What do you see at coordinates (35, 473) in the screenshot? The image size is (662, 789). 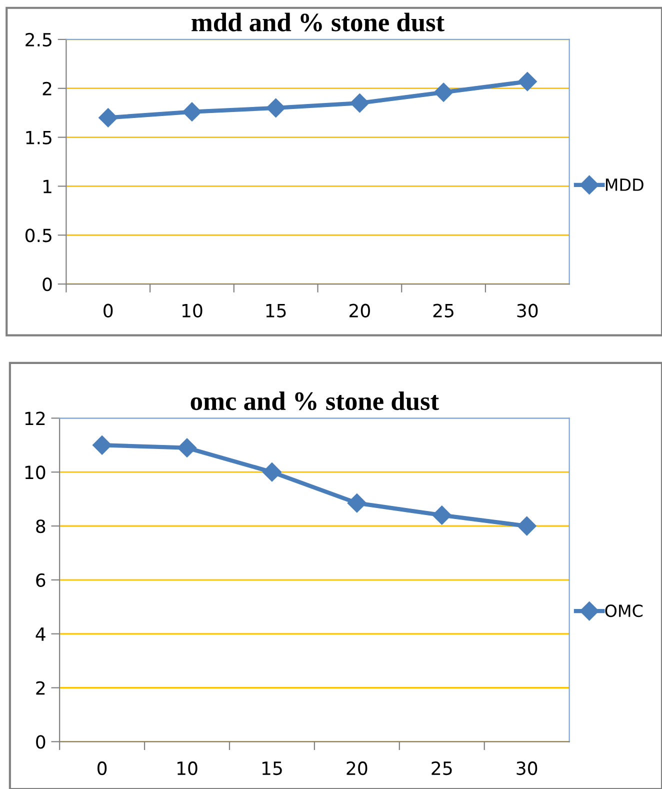 I see `y-tick-label: 10` at bounding box center [35, 473].